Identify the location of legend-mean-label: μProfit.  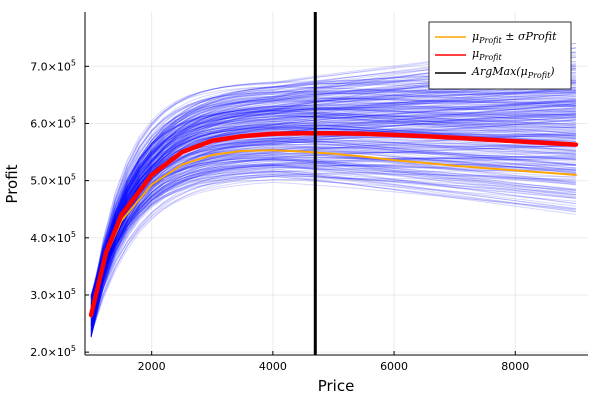
(487, 54).